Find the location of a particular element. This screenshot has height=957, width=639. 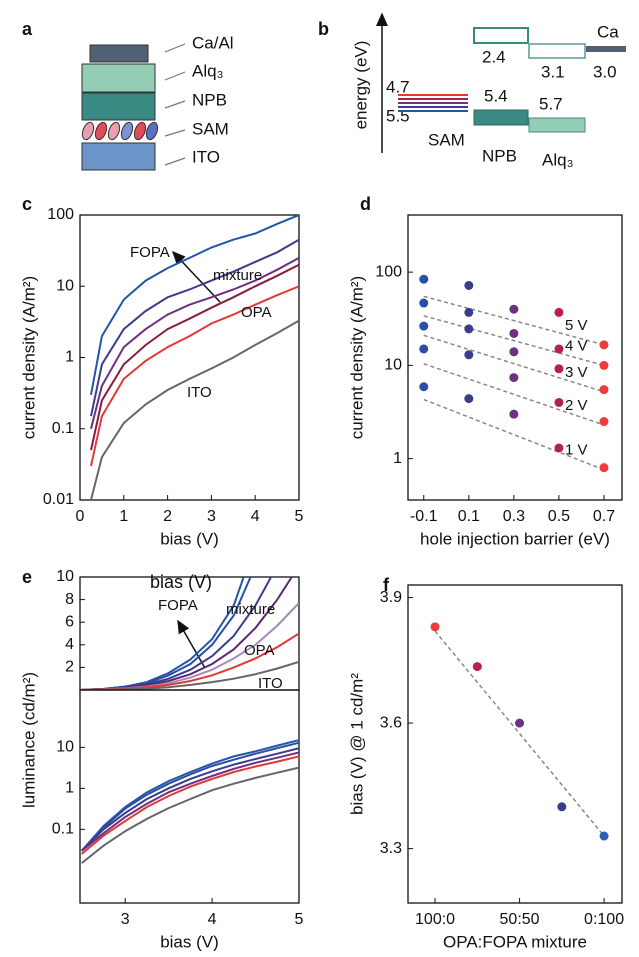

level-label: 5.4 is located at coordinates (496, 95).